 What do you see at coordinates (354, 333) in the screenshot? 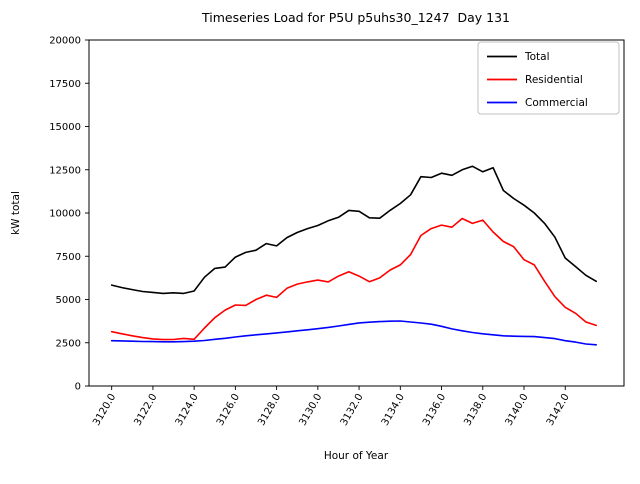
I see `series-line-commercial` at bounding box center [354, 333].